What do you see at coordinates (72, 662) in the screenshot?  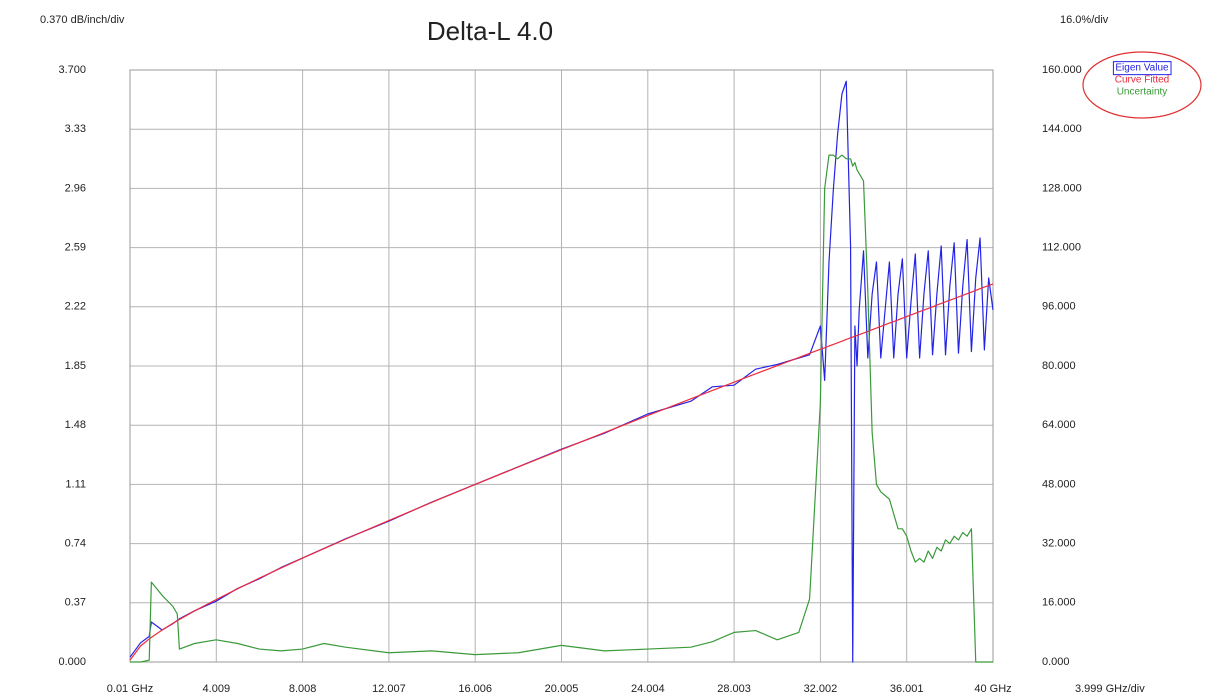 I see `y-tick-label: 0.000` at bounding box center [72, 662].